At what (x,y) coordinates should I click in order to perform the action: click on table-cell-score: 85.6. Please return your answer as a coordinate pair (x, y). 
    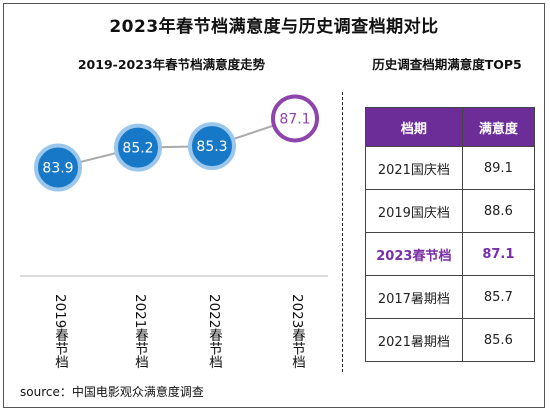
    Looking at the image, I should click on (498, 340).